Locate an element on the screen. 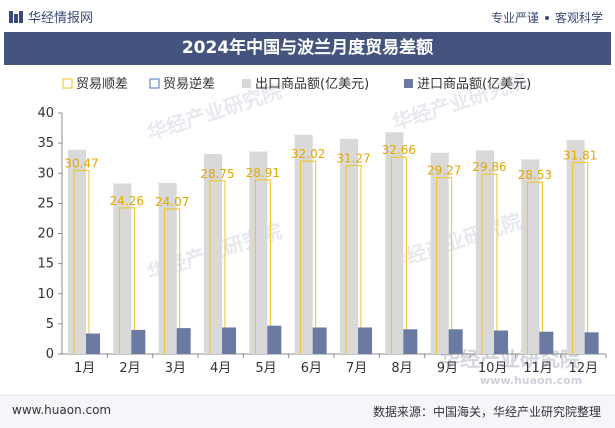 The image size is (615, 428). x-tick-label: 10月 is located at coordinates (493, 368).